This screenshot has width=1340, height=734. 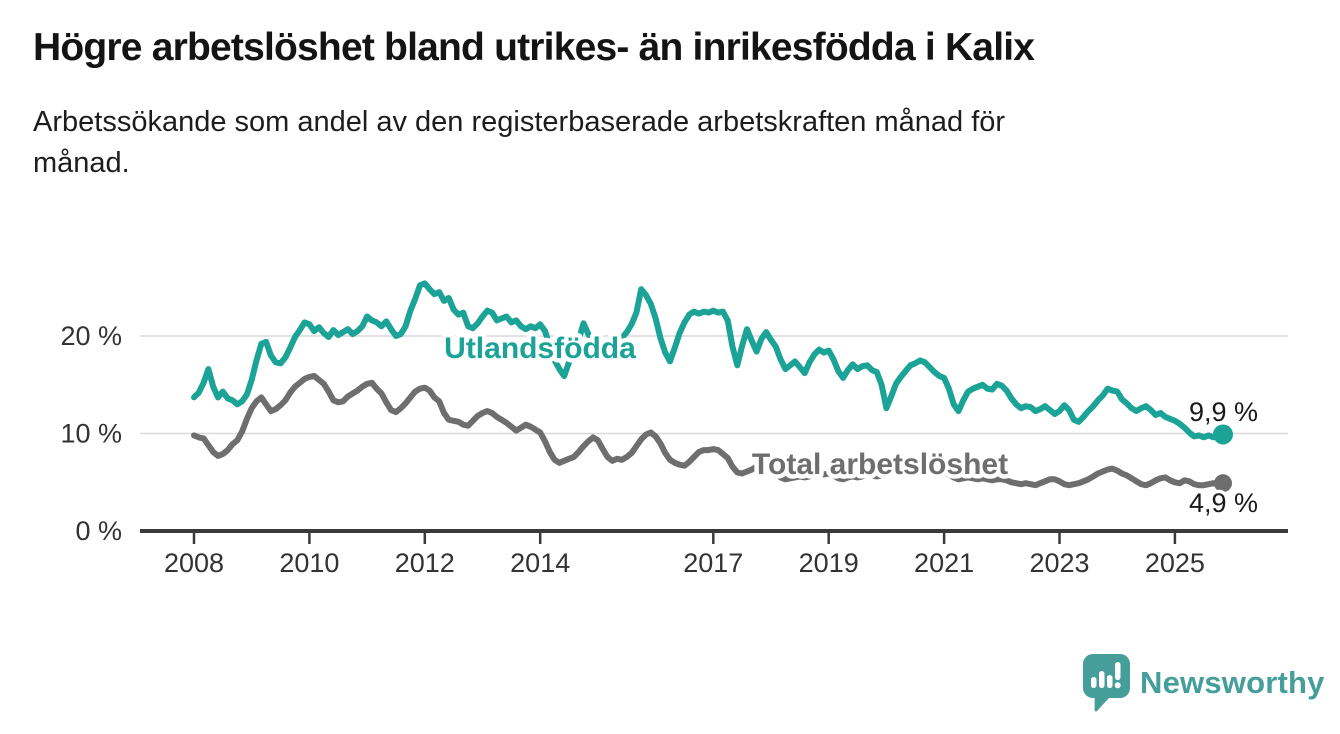 What do you see at coordinates (1222, 483) in the screenshot?
I see `end-dot-total` at bounding box center [1222, 483].